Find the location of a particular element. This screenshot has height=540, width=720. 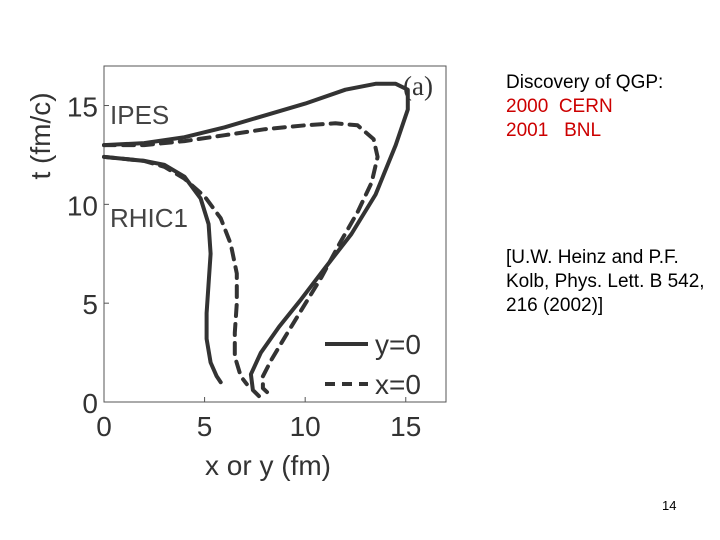

x-tick-label: 10 is located at coordinates (305, 426).